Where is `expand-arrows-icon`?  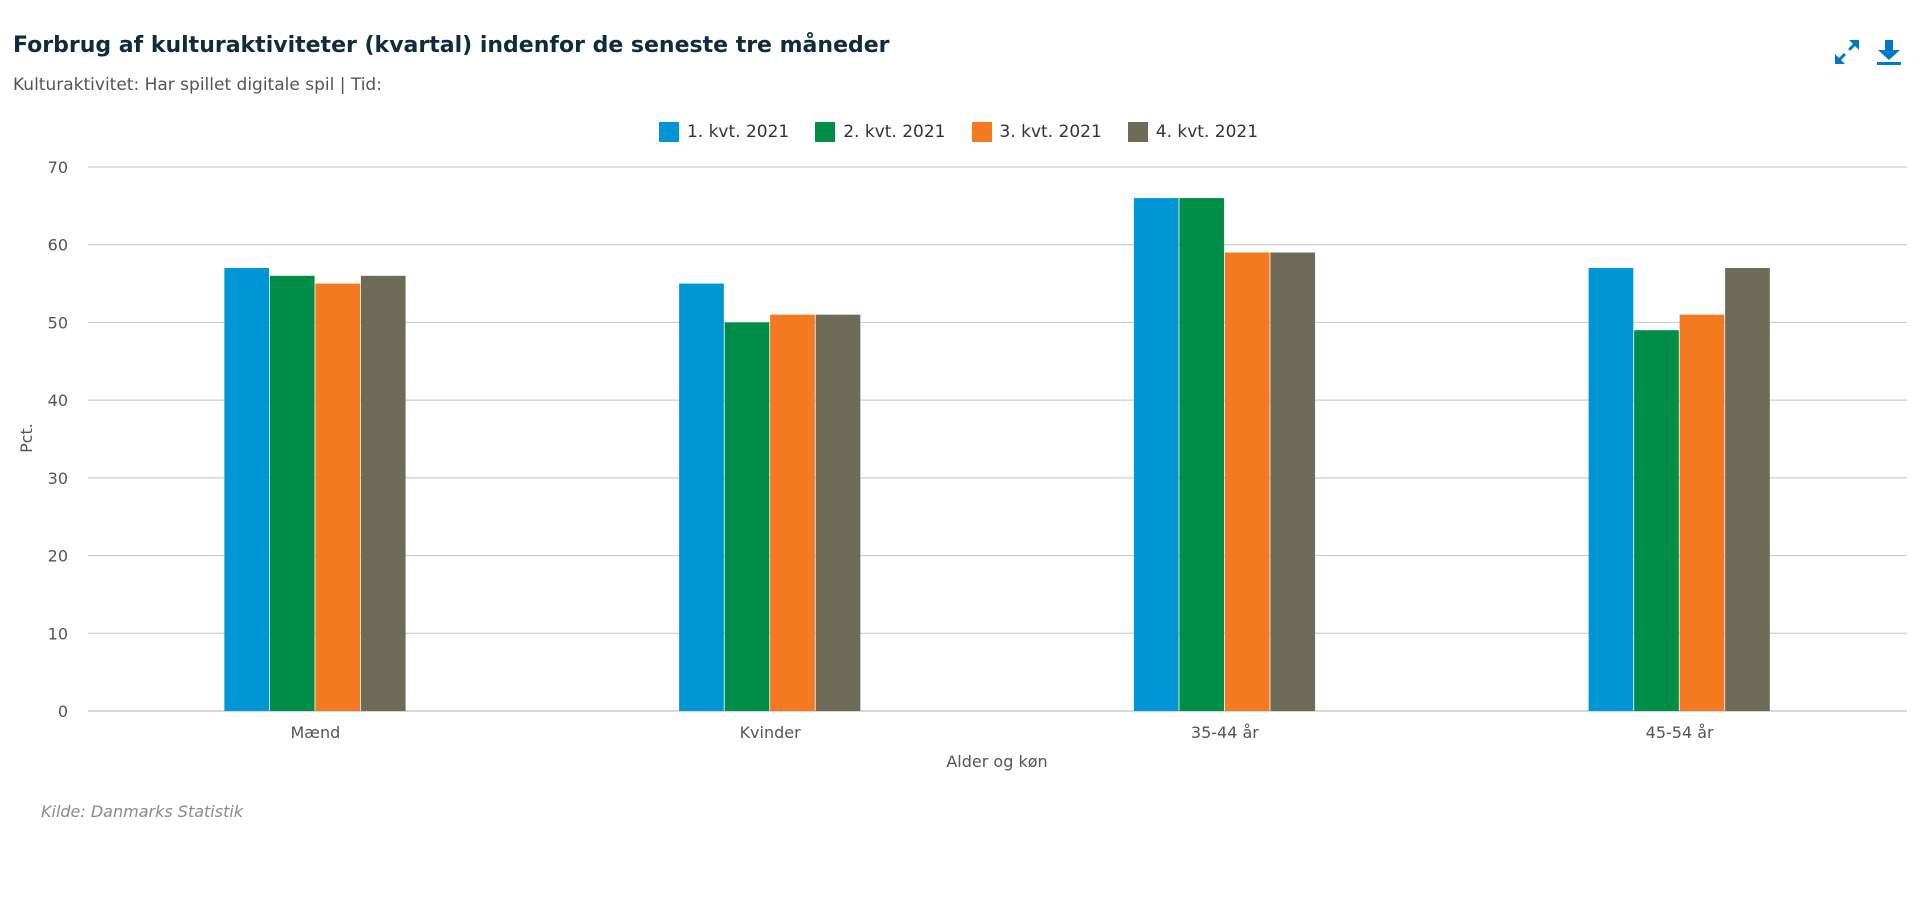 expand-arrows-icon is located at coordinates (1847, 52).